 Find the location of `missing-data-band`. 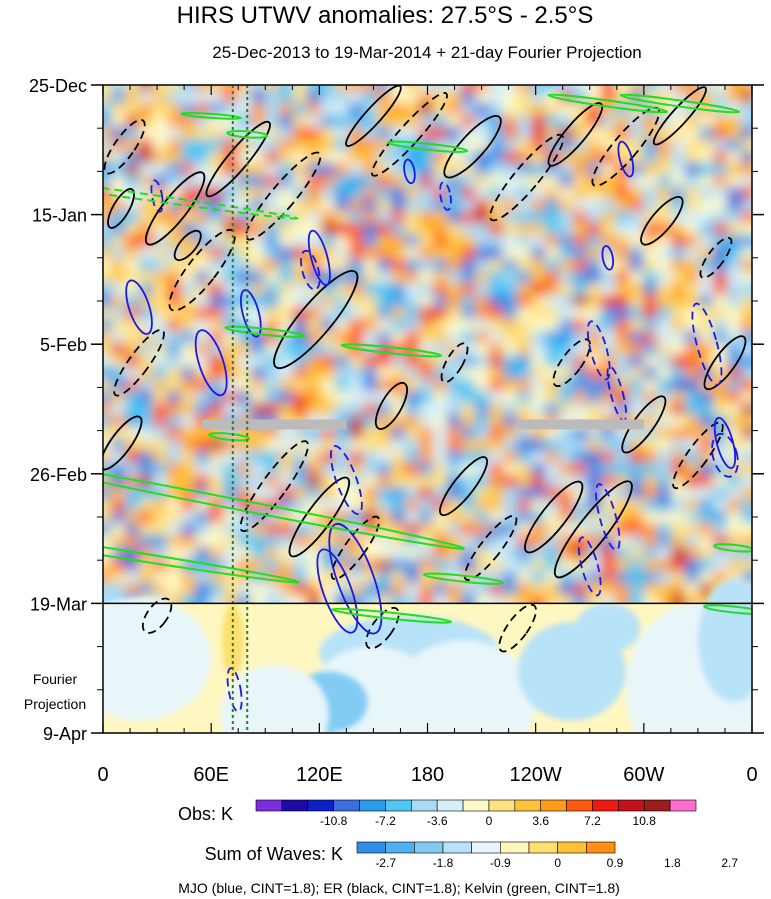

missing-data-band is located at coordinates (580, 424).